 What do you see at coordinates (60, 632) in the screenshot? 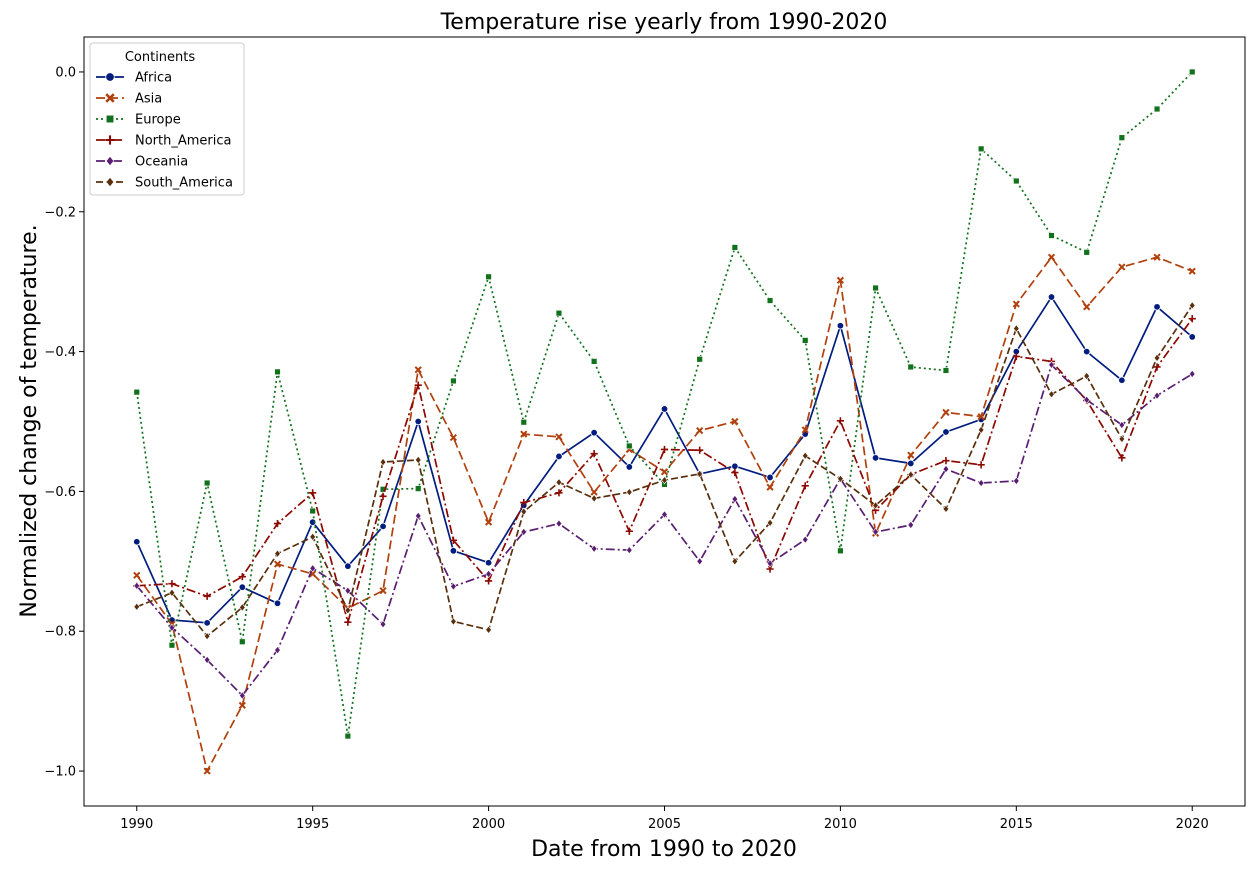
I see `y-tick-label: −0.8` at bounding box center [60, 632].